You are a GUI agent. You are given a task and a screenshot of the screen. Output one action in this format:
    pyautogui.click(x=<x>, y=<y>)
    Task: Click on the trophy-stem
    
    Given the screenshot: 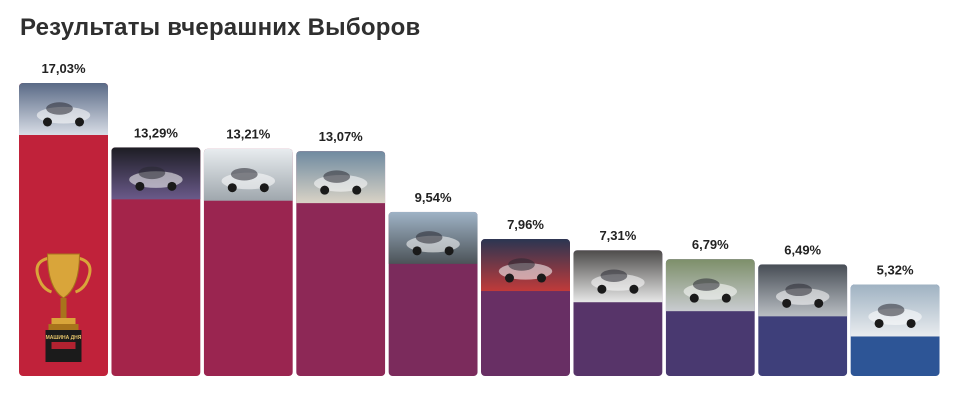 What is the action you would take?
    pyautogui.click(x=63, y=309)
    